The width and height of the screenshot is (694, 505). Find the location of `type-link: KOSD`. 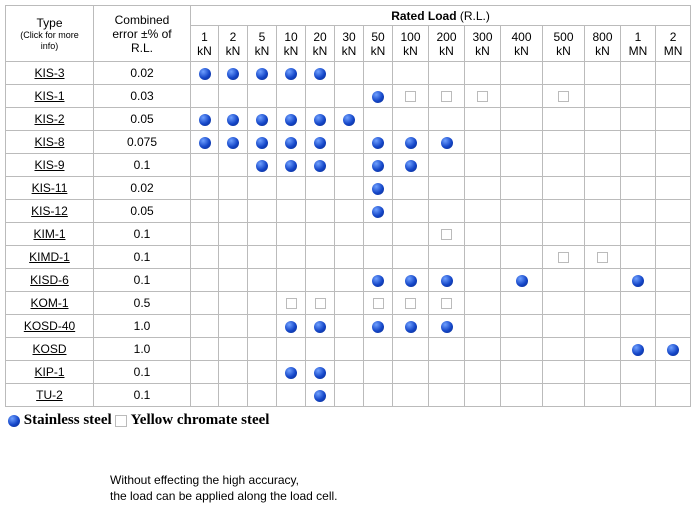

type-link: KOSD is located at coordinates (49, 349).